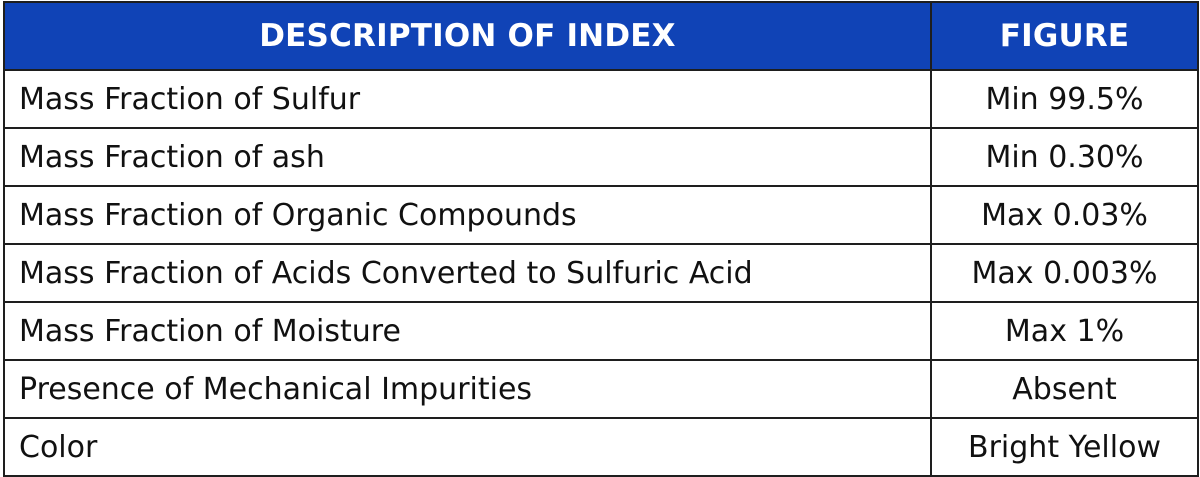 The image size is (1200, 477). Describe the element at coordinates (1064, 331) in the screenshot. I see `row-figure: Max 1%` at that location.